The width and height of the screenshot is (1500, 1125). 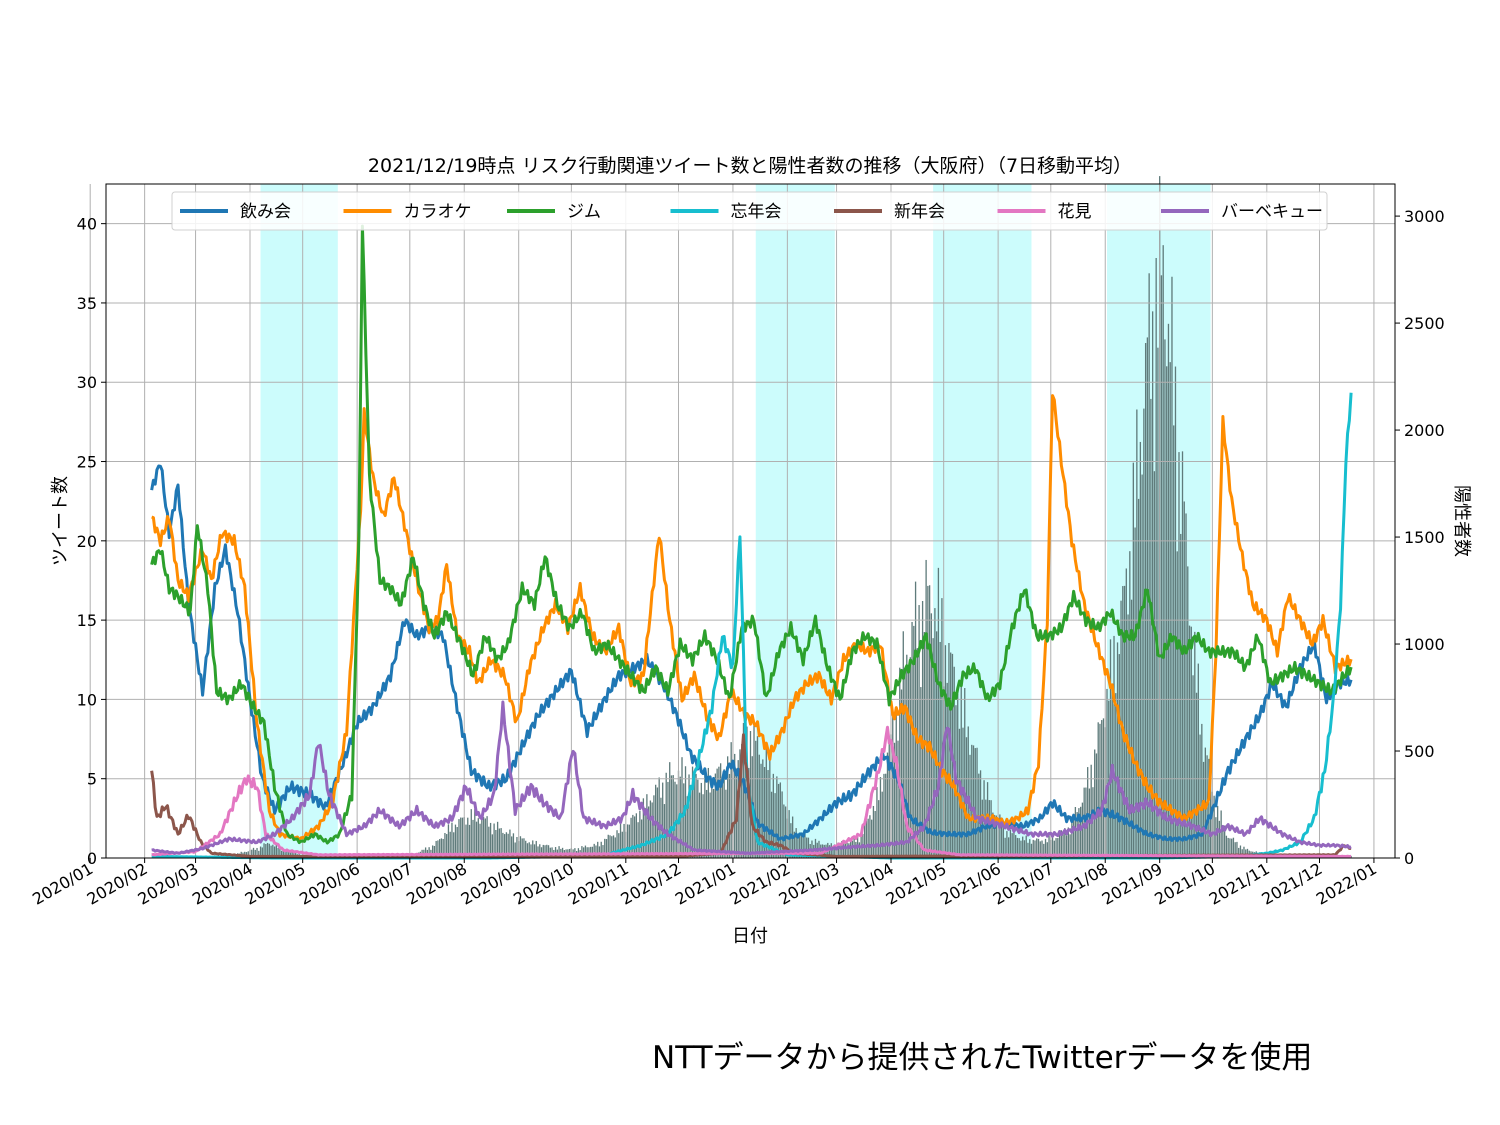 What do you see at coordinates (795, 521) in the screenshot?
I see `shaded-period` at bounding box center [795, 521].